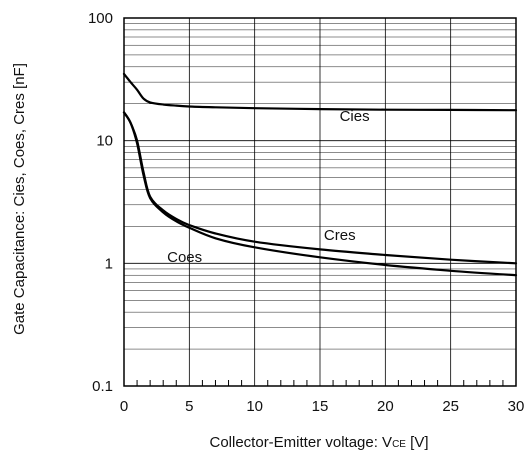 This screenshot has height=461, width=529. Describe the element at coordinates (184, 257) in the screenshot. I see `series-label-coes: Coes` at that location.